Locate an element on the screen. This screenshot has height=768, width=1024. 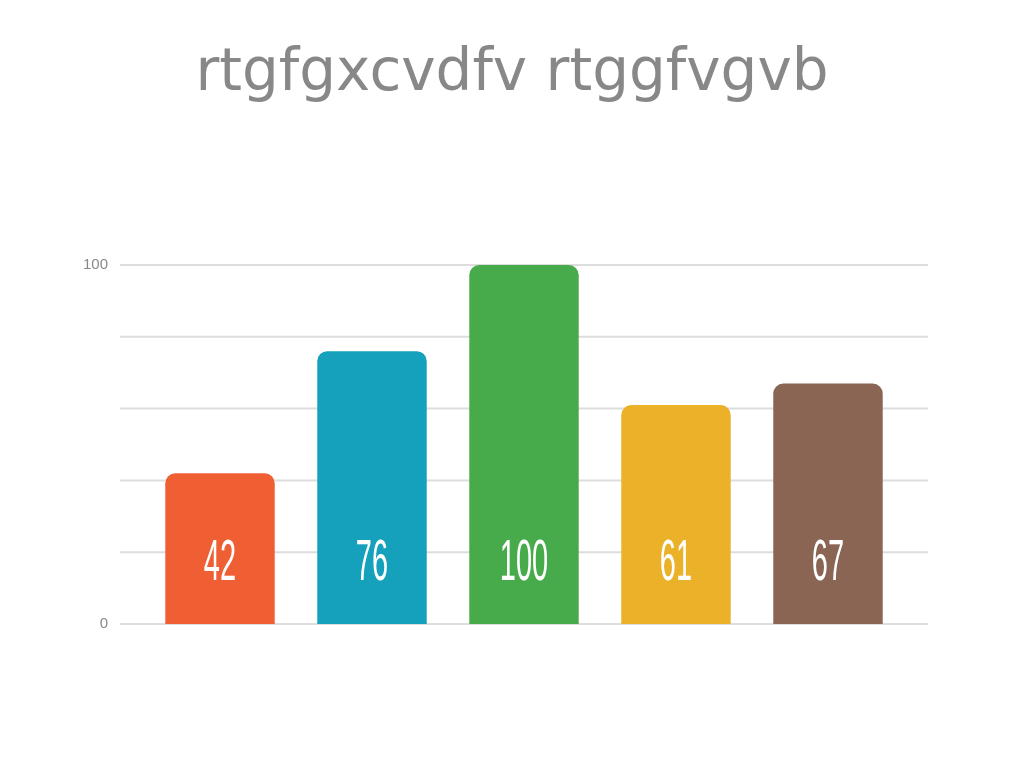
chart-title: rtgfgxcvdfv rtggfvgvb is located at coordinates (512, 70).